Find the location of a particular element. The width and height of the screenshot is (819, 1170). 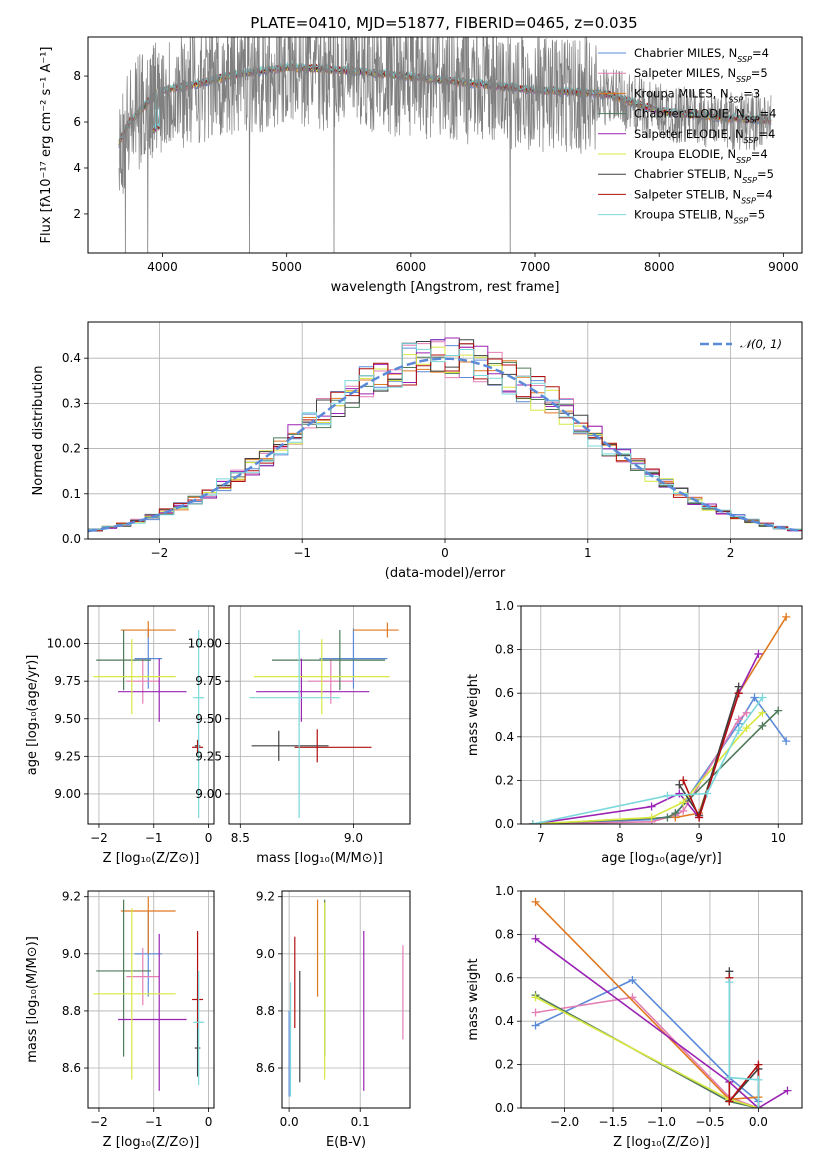

plot-area-residuals is located at coordinates (445, 435).